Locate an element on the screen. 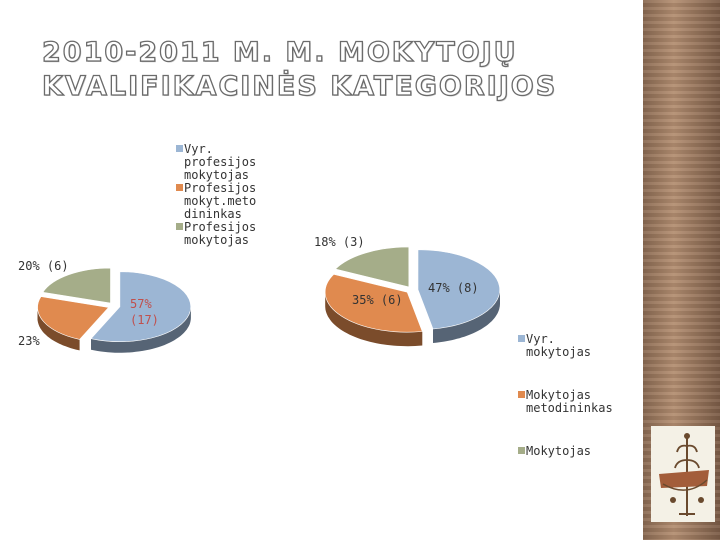 The height and width of the screenshot is (540, 720). pie1-slice-2-side is located at coordinates (58, 329).